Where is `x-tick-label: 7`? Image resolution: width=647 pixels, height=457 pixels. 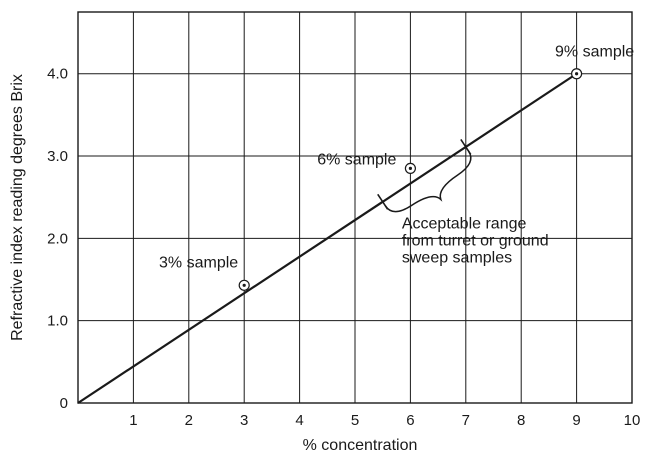 x-tick-label: 7 is located at coordinates (466, 420).